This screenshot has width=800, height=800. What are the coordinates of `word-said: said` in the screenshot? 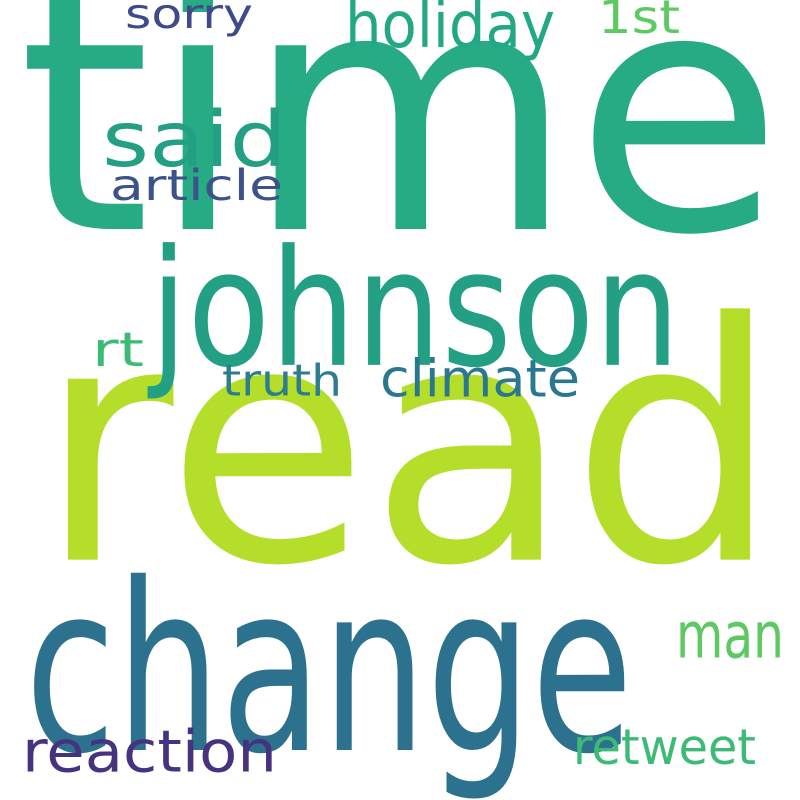 It's located at (195, 139).